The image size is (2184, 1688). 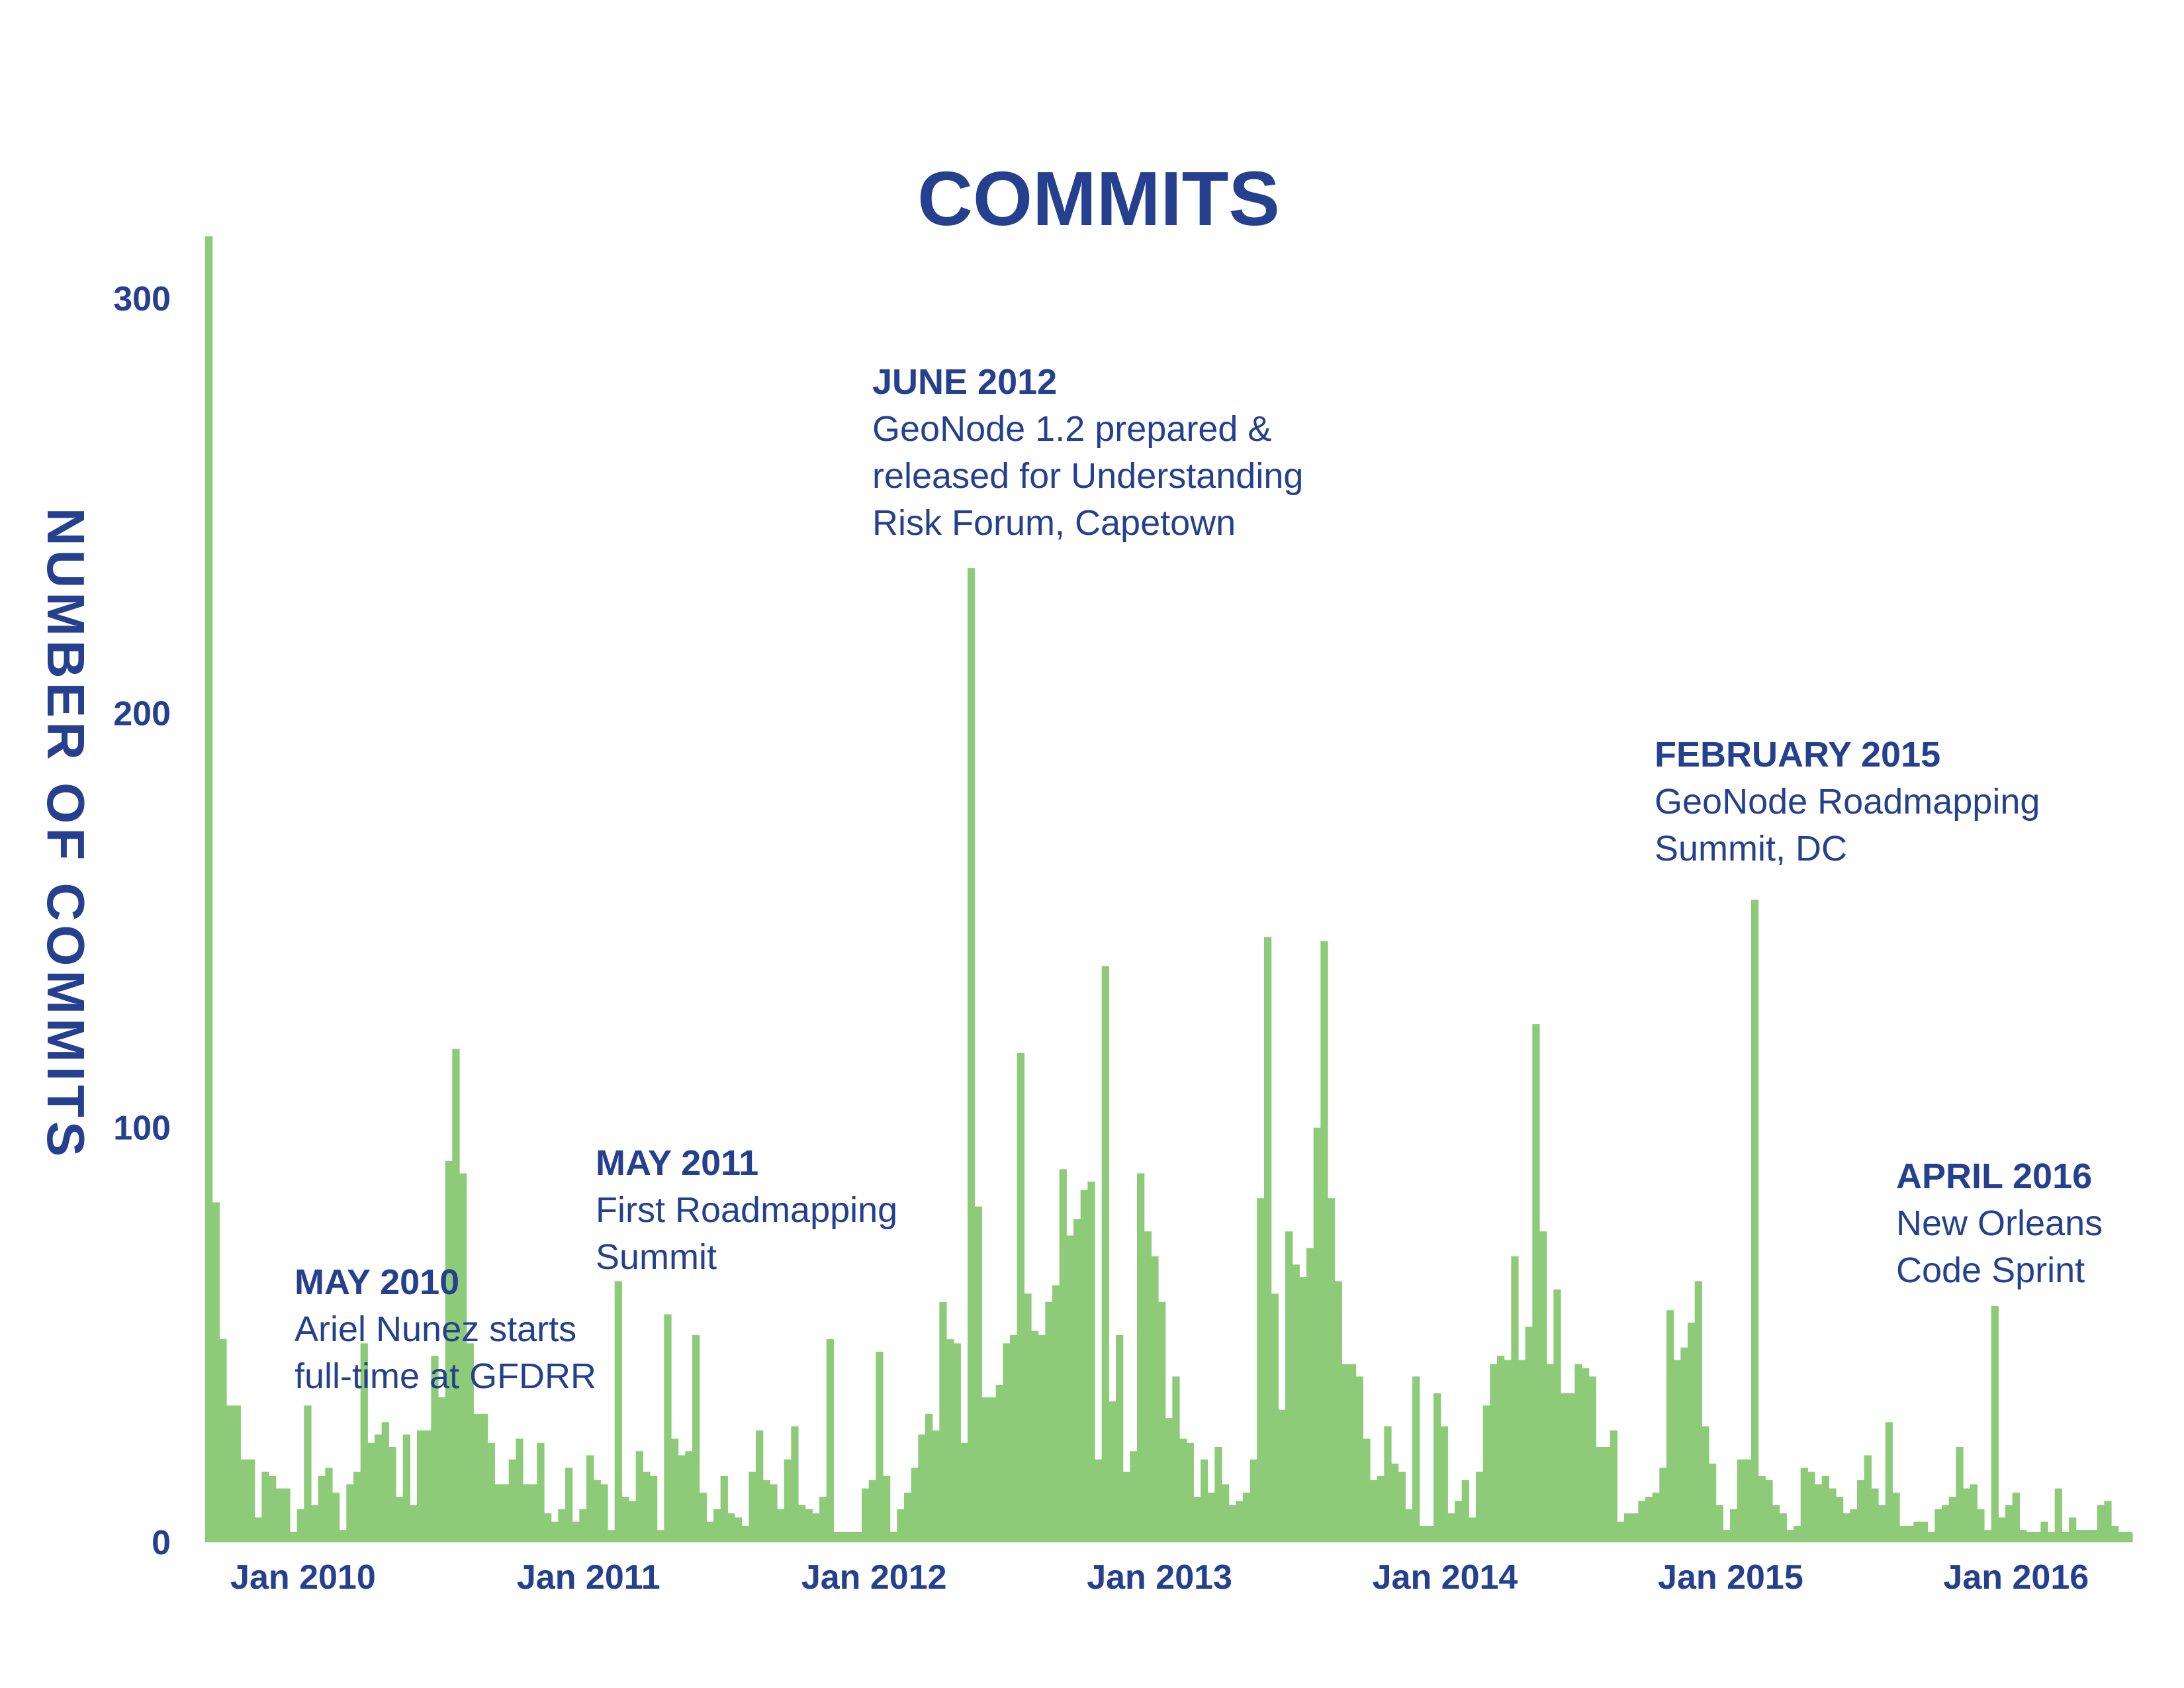 I want to click on chart-title: COMMITS, so click(x=1098, y=199).